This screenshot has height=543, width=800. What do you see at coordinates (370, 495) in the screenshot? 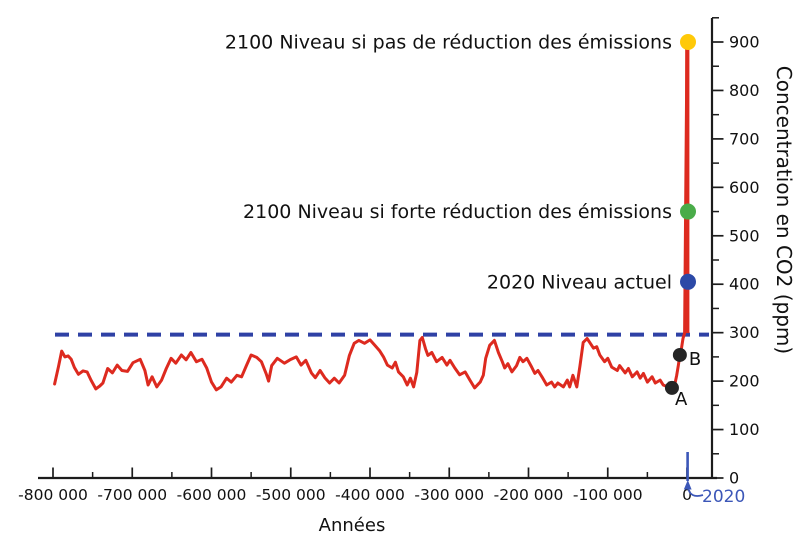
I see `x-tick-label: -400 000` at bounding box center [370, 495].